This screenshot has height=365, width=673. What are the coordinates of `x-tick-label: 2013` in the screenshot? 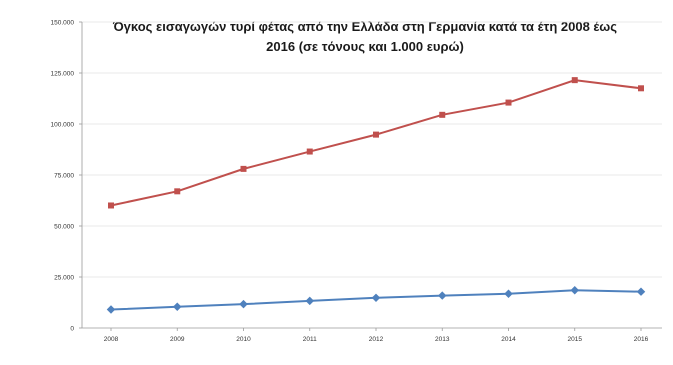 It's located at (442, 339).